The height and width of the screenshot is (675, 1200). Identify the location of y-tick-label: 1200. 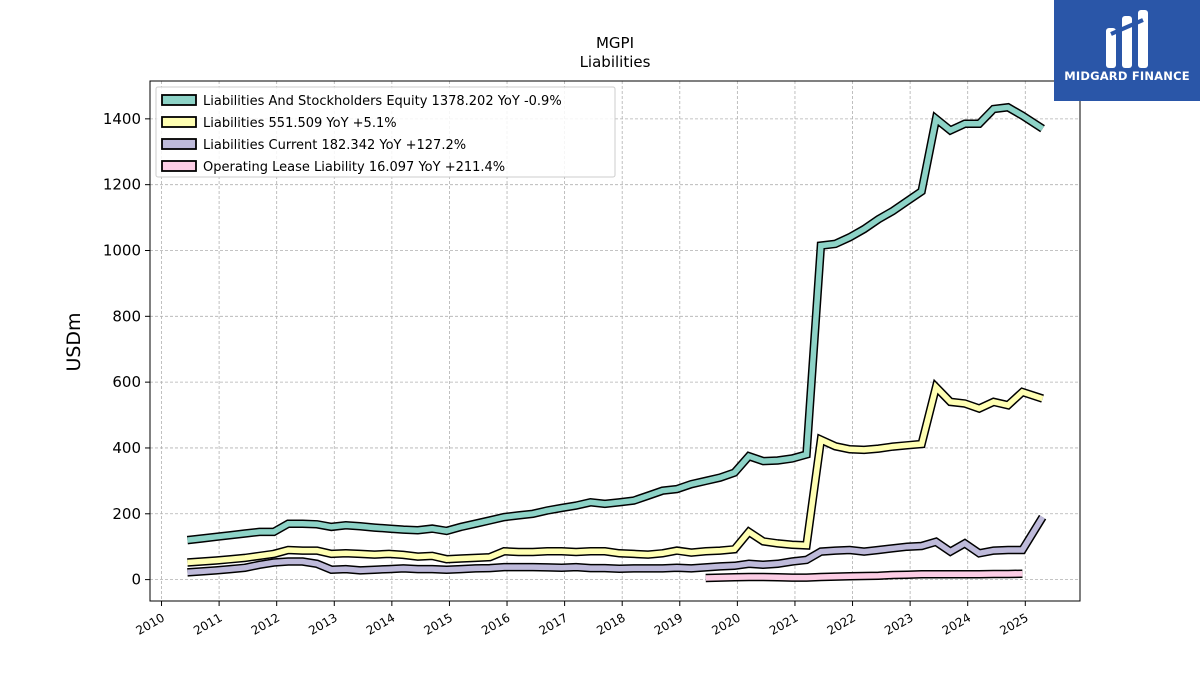
(122, 185).